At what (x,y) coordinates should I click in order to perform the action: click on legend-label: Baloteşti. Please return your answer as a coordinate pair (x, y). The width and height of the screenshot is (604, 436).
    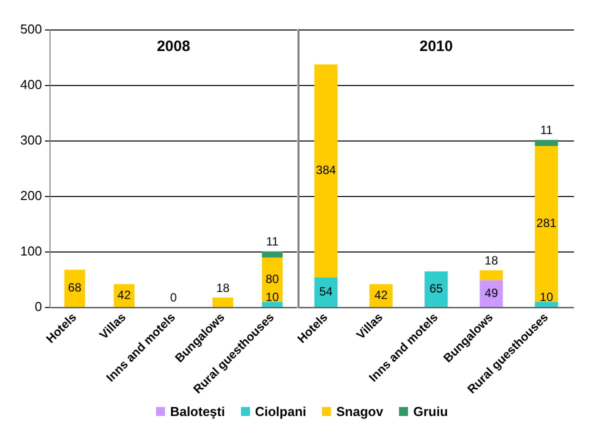
    Looking at the image, I should click on (197, 411).